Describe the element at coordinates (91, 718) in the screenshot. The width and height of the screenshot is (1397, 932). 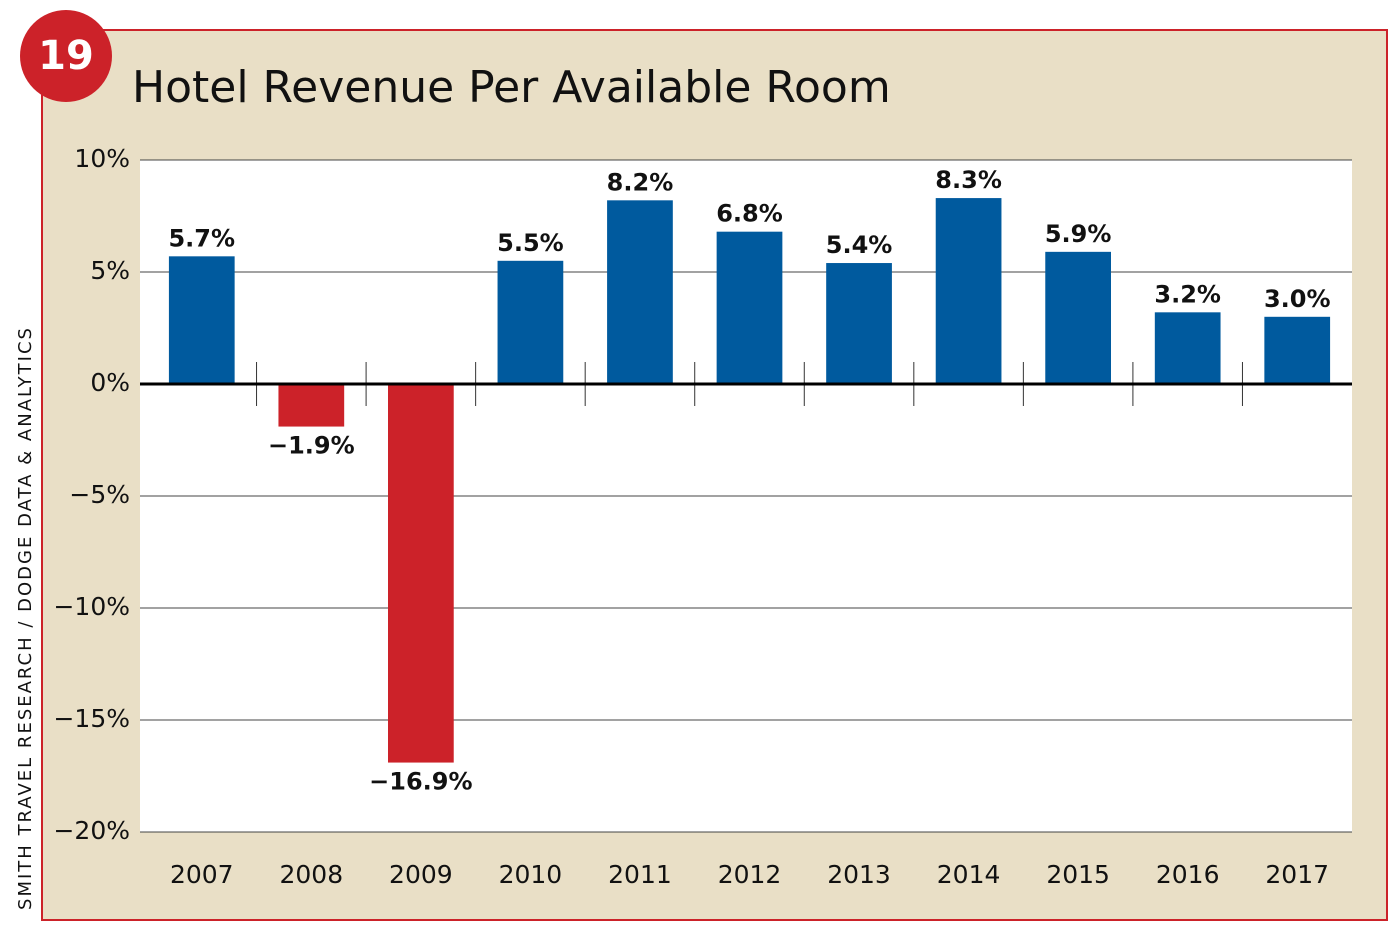
I see `y-tick-label: −15%` at that location.